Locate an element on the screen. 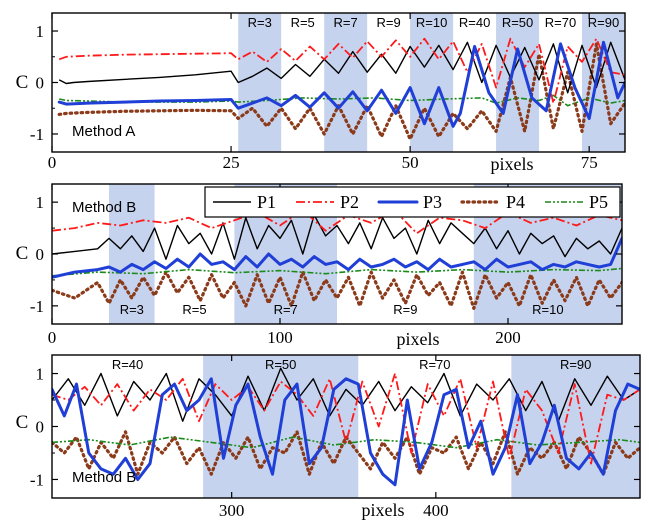  legend-label-p4: P4 is located at coordinates (515, 202).